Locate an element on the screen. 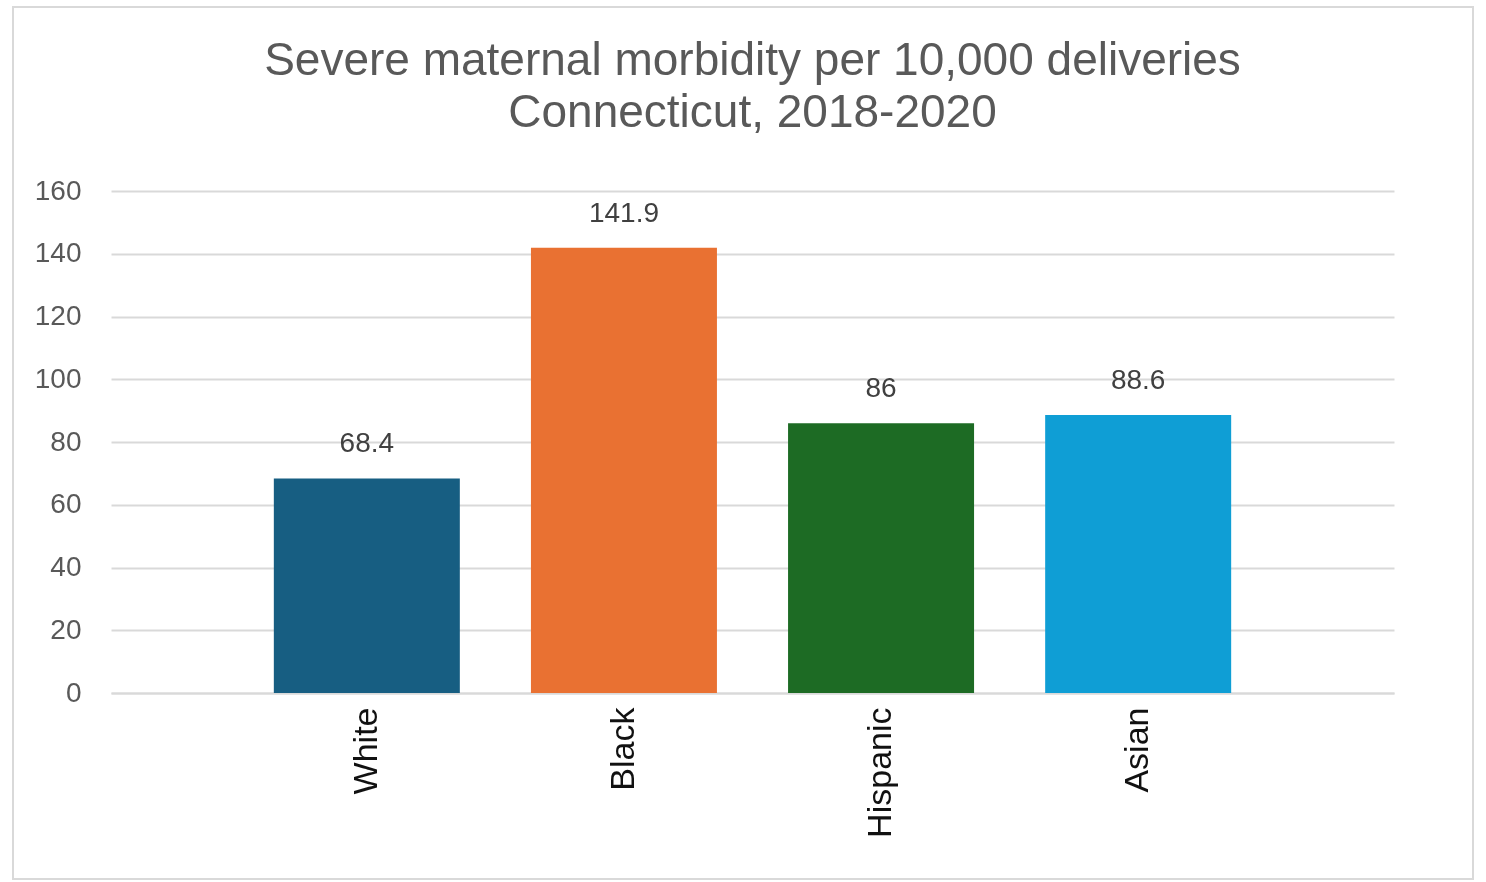  y-tick-label: 140 is located at coordinates (58, 253).